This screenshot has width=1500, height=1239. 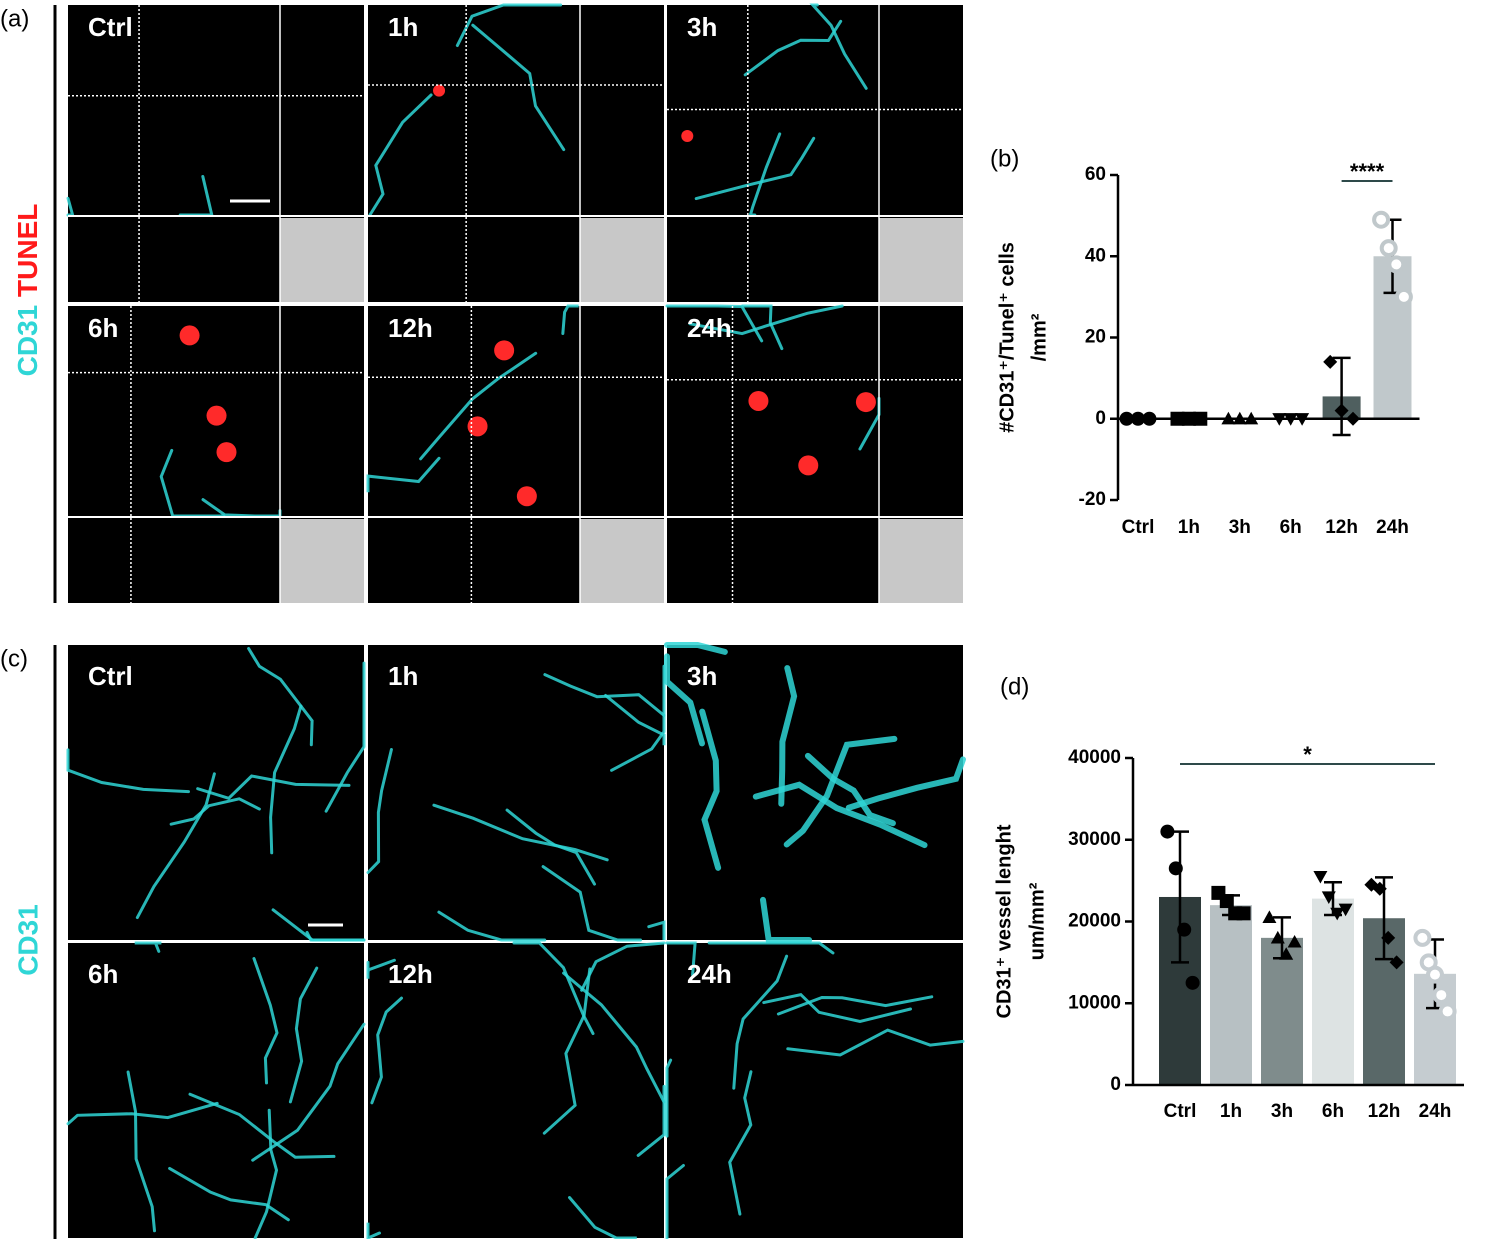 I want to click on panel-label: (d), so click(x=1014, y=686).